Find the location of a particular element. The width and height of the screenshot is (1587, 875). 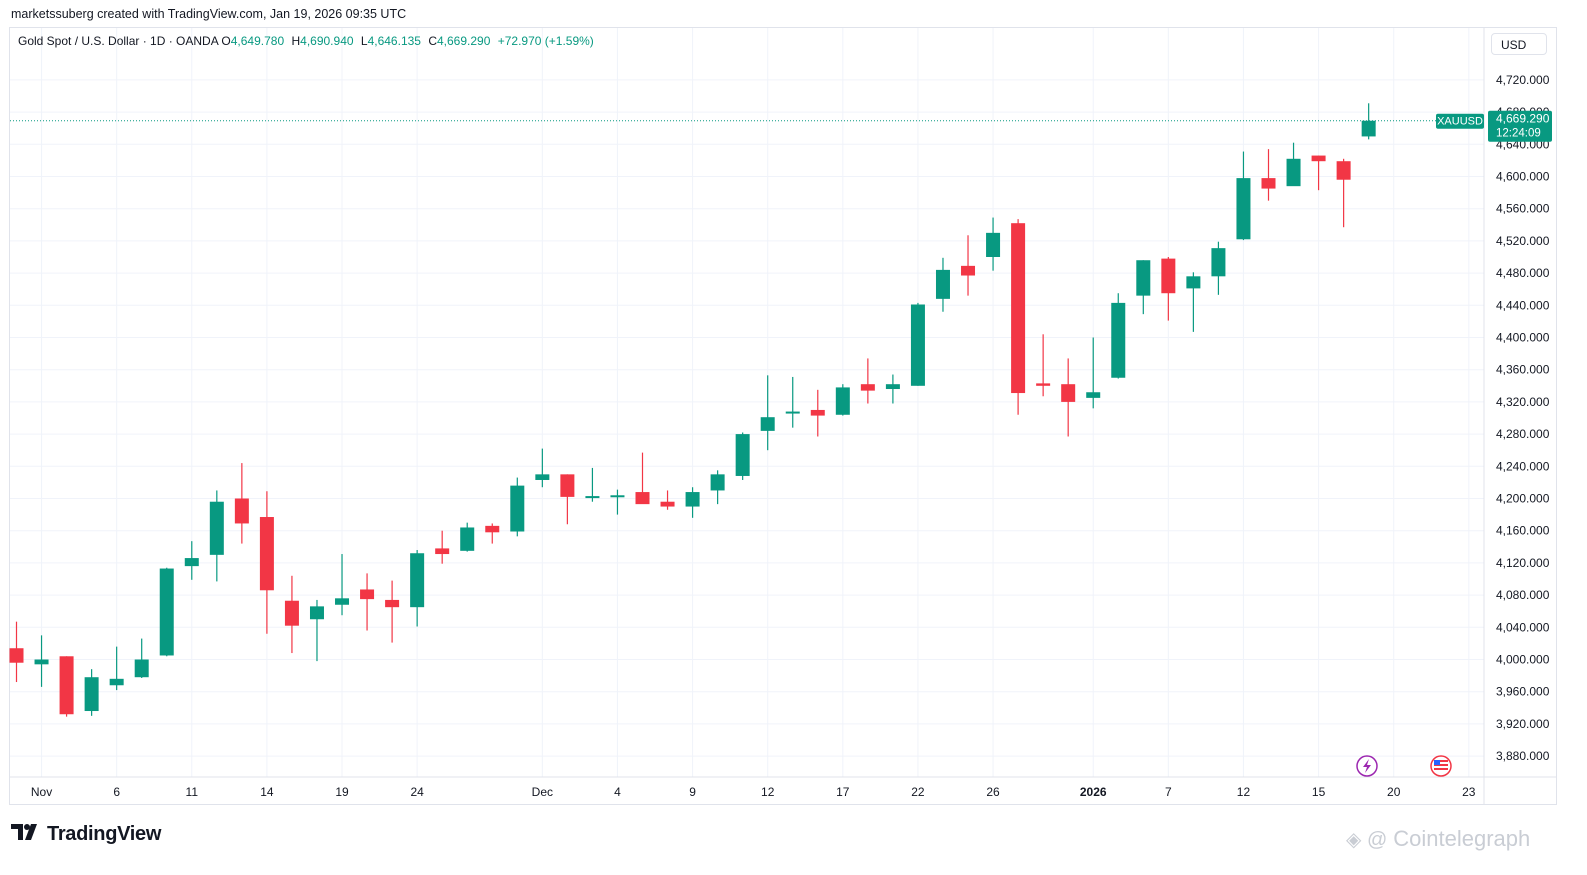

cointelegraph-mark-icon: ◈ @ is located at coordinates (1367, 839).